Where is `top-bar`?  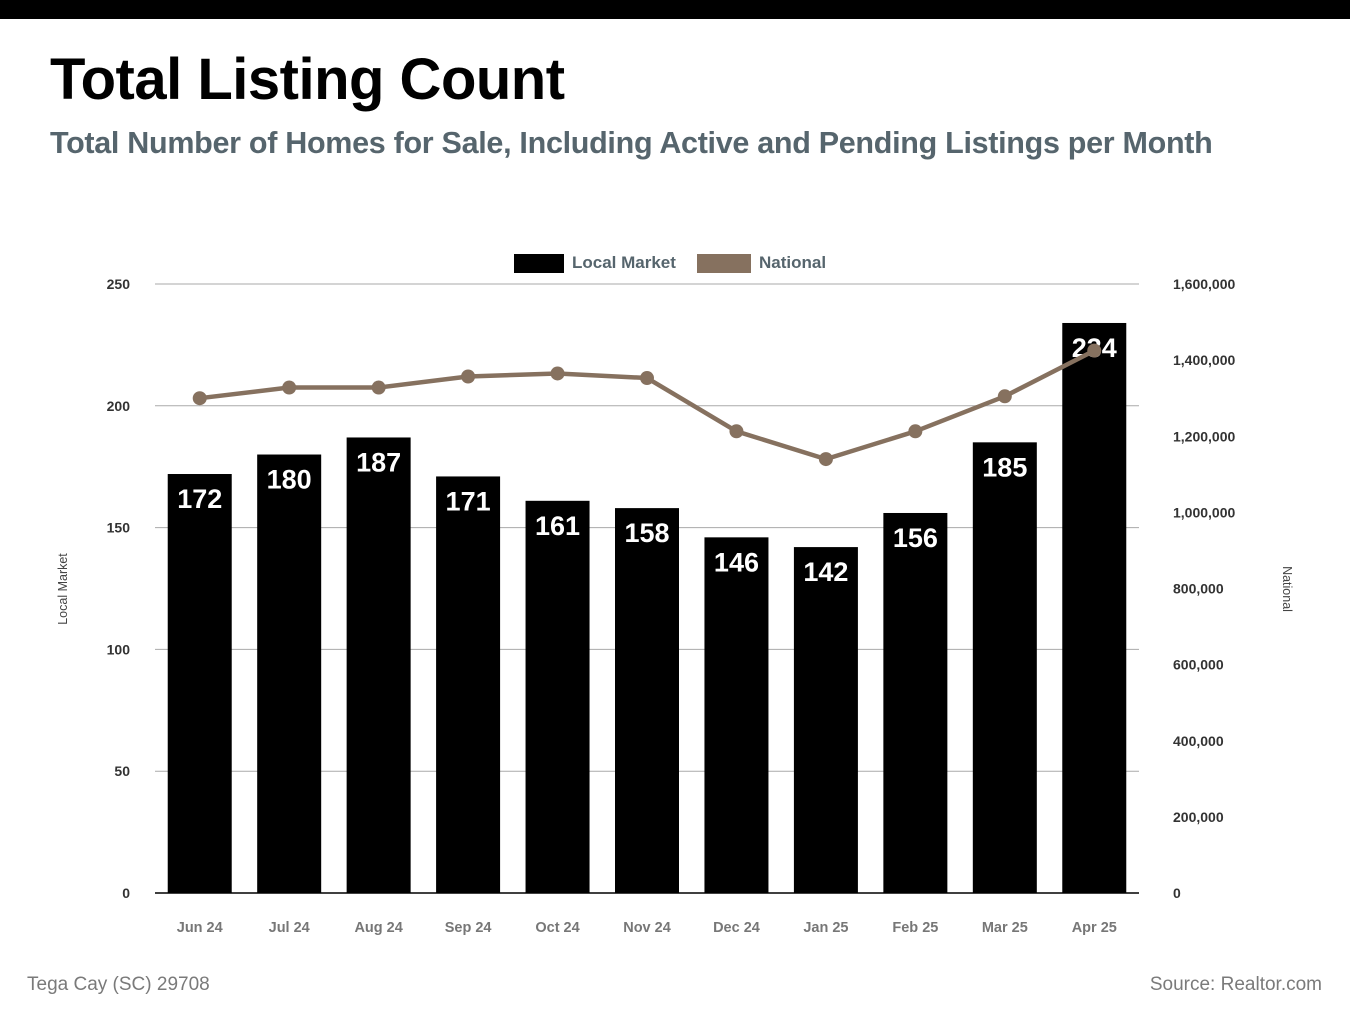
top-bar is located at coordinates (675, 9).